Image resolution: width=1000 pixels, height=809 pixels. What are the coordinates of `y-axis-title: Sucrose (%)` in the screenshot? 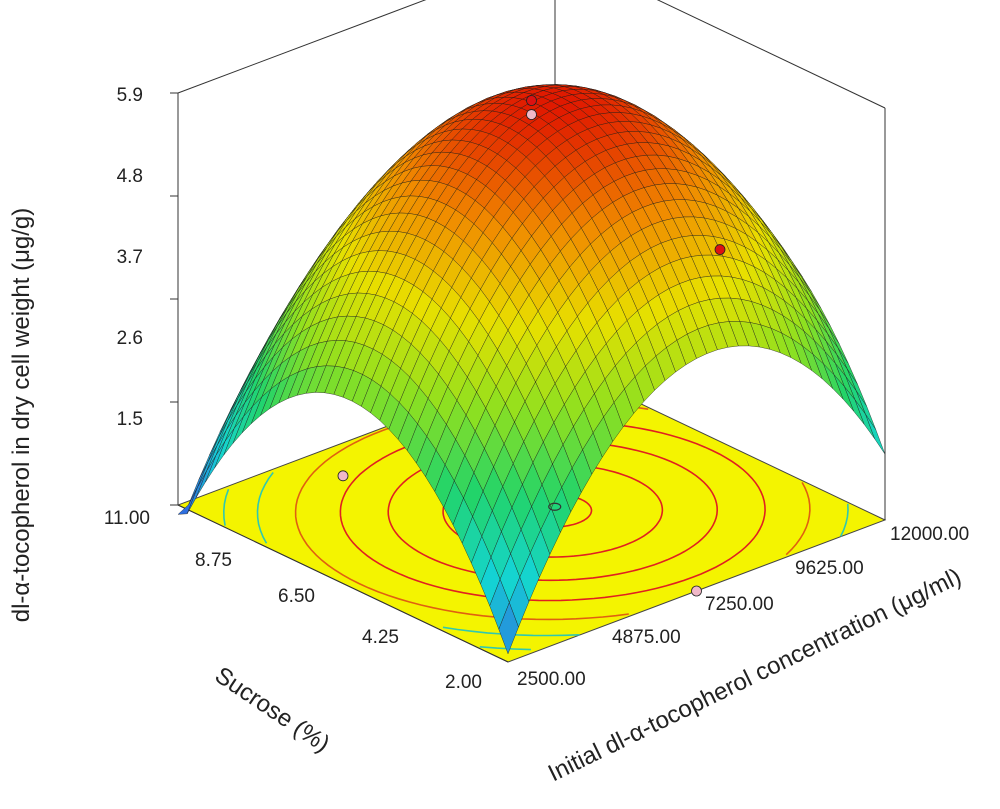 It's located at (272, 710).